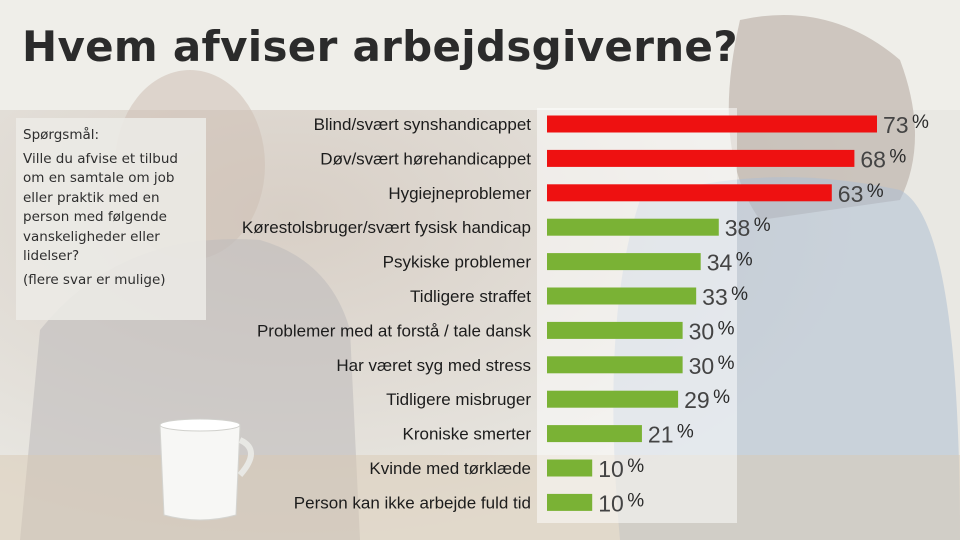 The width and height of the screenshot is (960, 540). I want to click on value-label: 33, so click(715, 297).